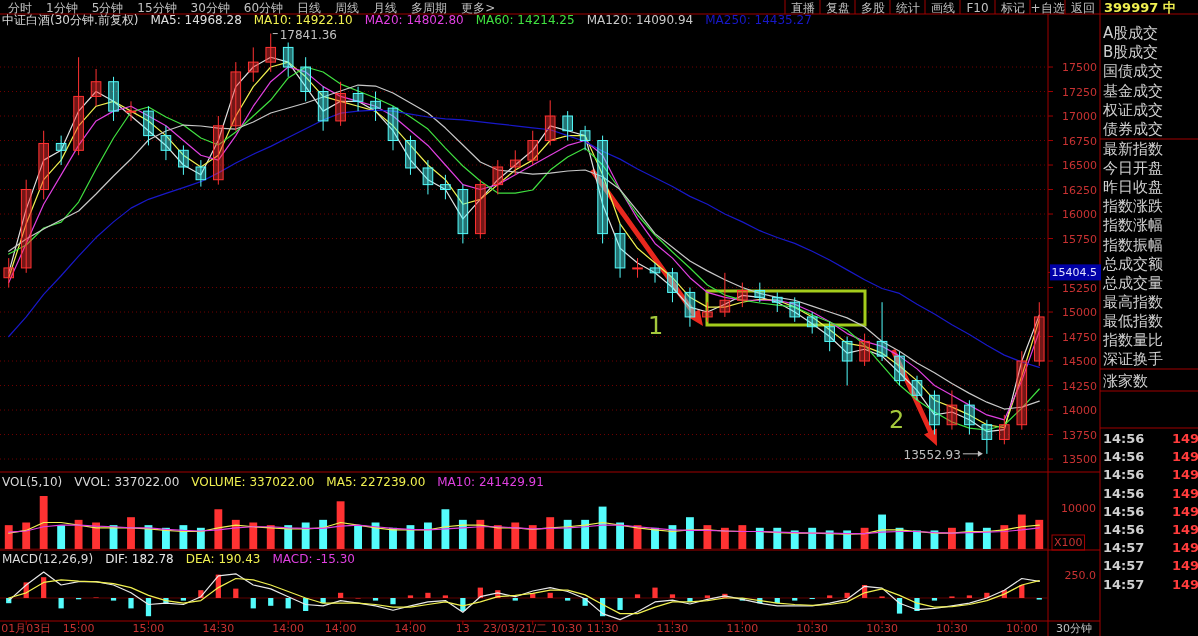  I want to click on y-tick-label: 14750, so click(1079, 337).